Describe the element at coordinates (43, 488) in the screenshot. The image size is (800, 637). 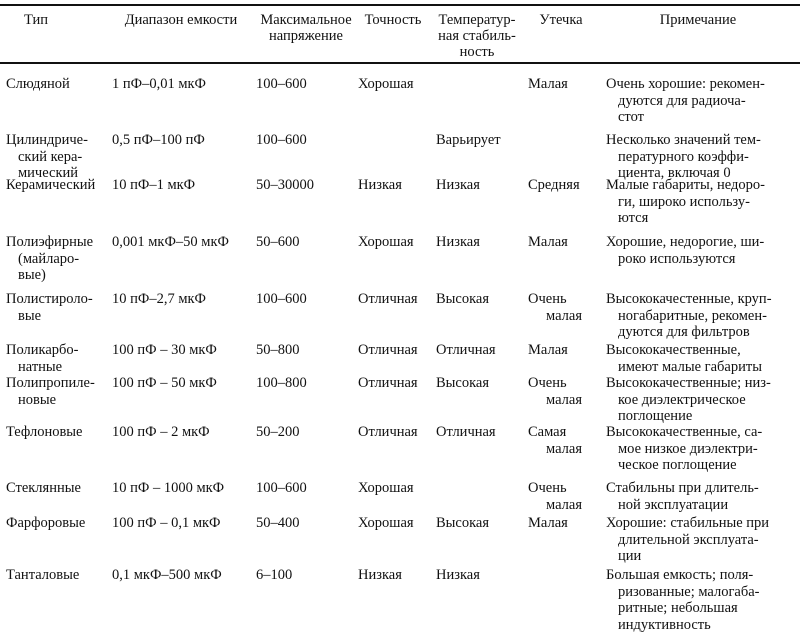
I see `cell-line: Стеклянные` at that location.